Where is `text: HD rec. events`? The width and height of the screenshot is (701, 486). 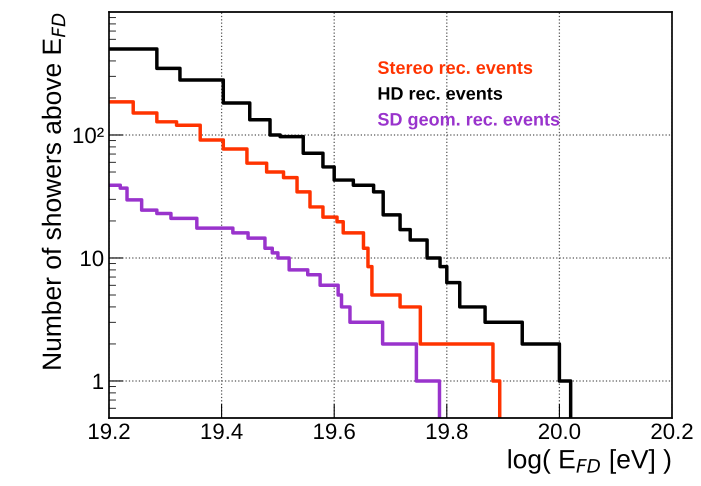 text: HD rec. events is located at coordinates (440, 93).